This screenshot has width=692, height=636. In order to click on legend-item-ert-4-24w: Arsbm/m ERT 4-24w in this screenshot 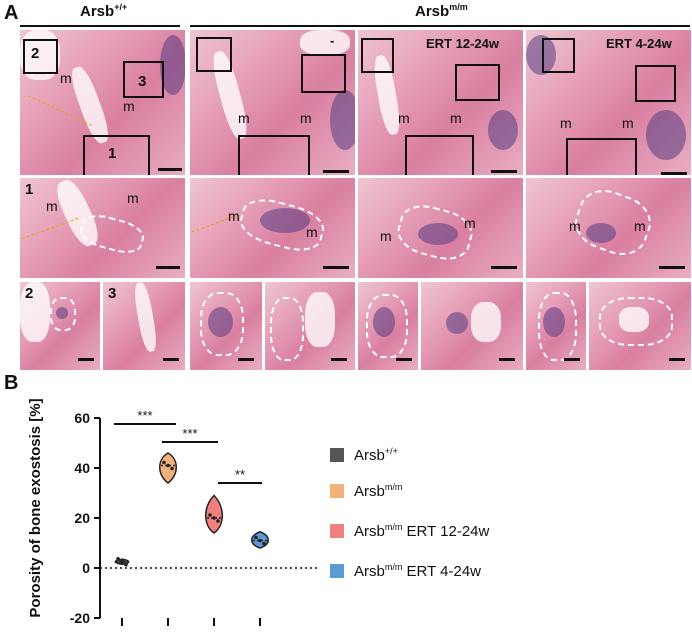, I will do `click(405, 571)`.